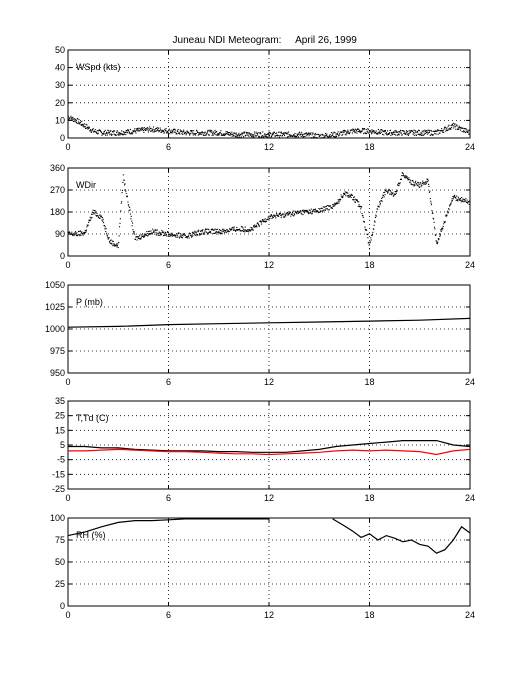 Image resolution: width=520 pixels, height=683 pixels. Describe the element at coordinates (62, 606) in the screenshot. I see `y-tick-label: 0` at that location.